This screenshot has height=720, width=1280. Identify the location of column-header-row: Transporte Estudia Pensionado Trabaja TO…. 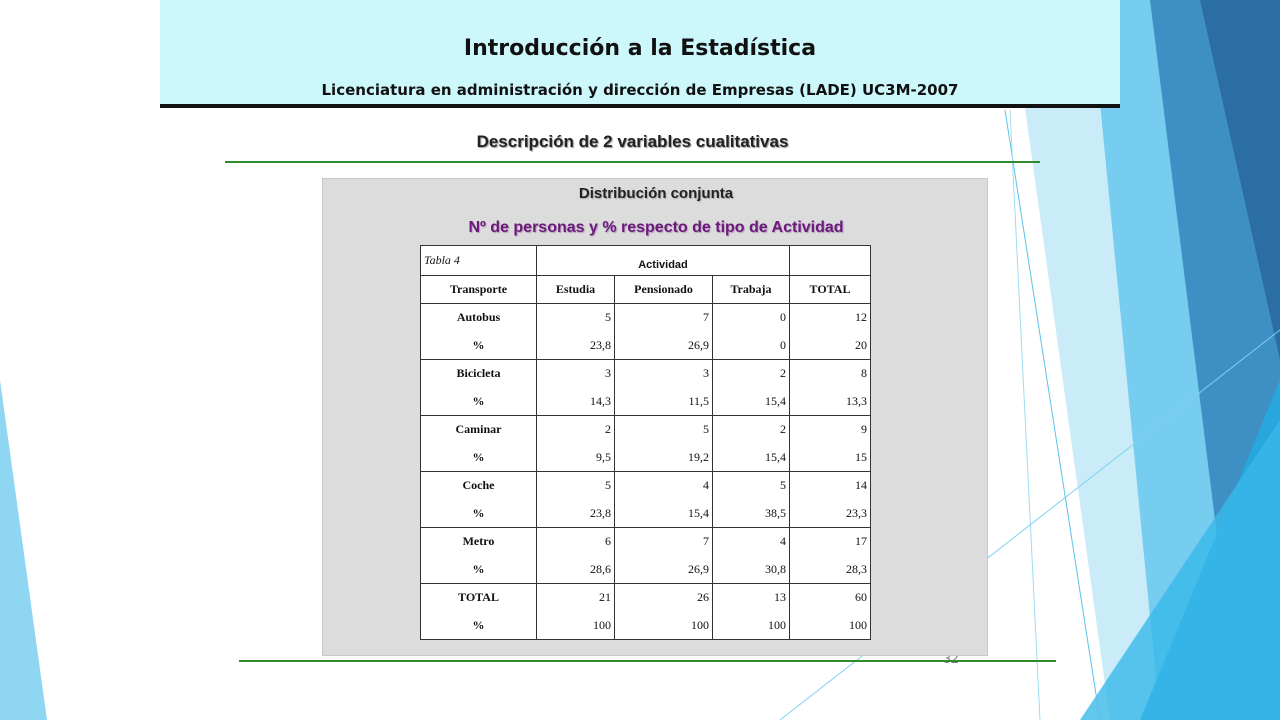
(645, 289).